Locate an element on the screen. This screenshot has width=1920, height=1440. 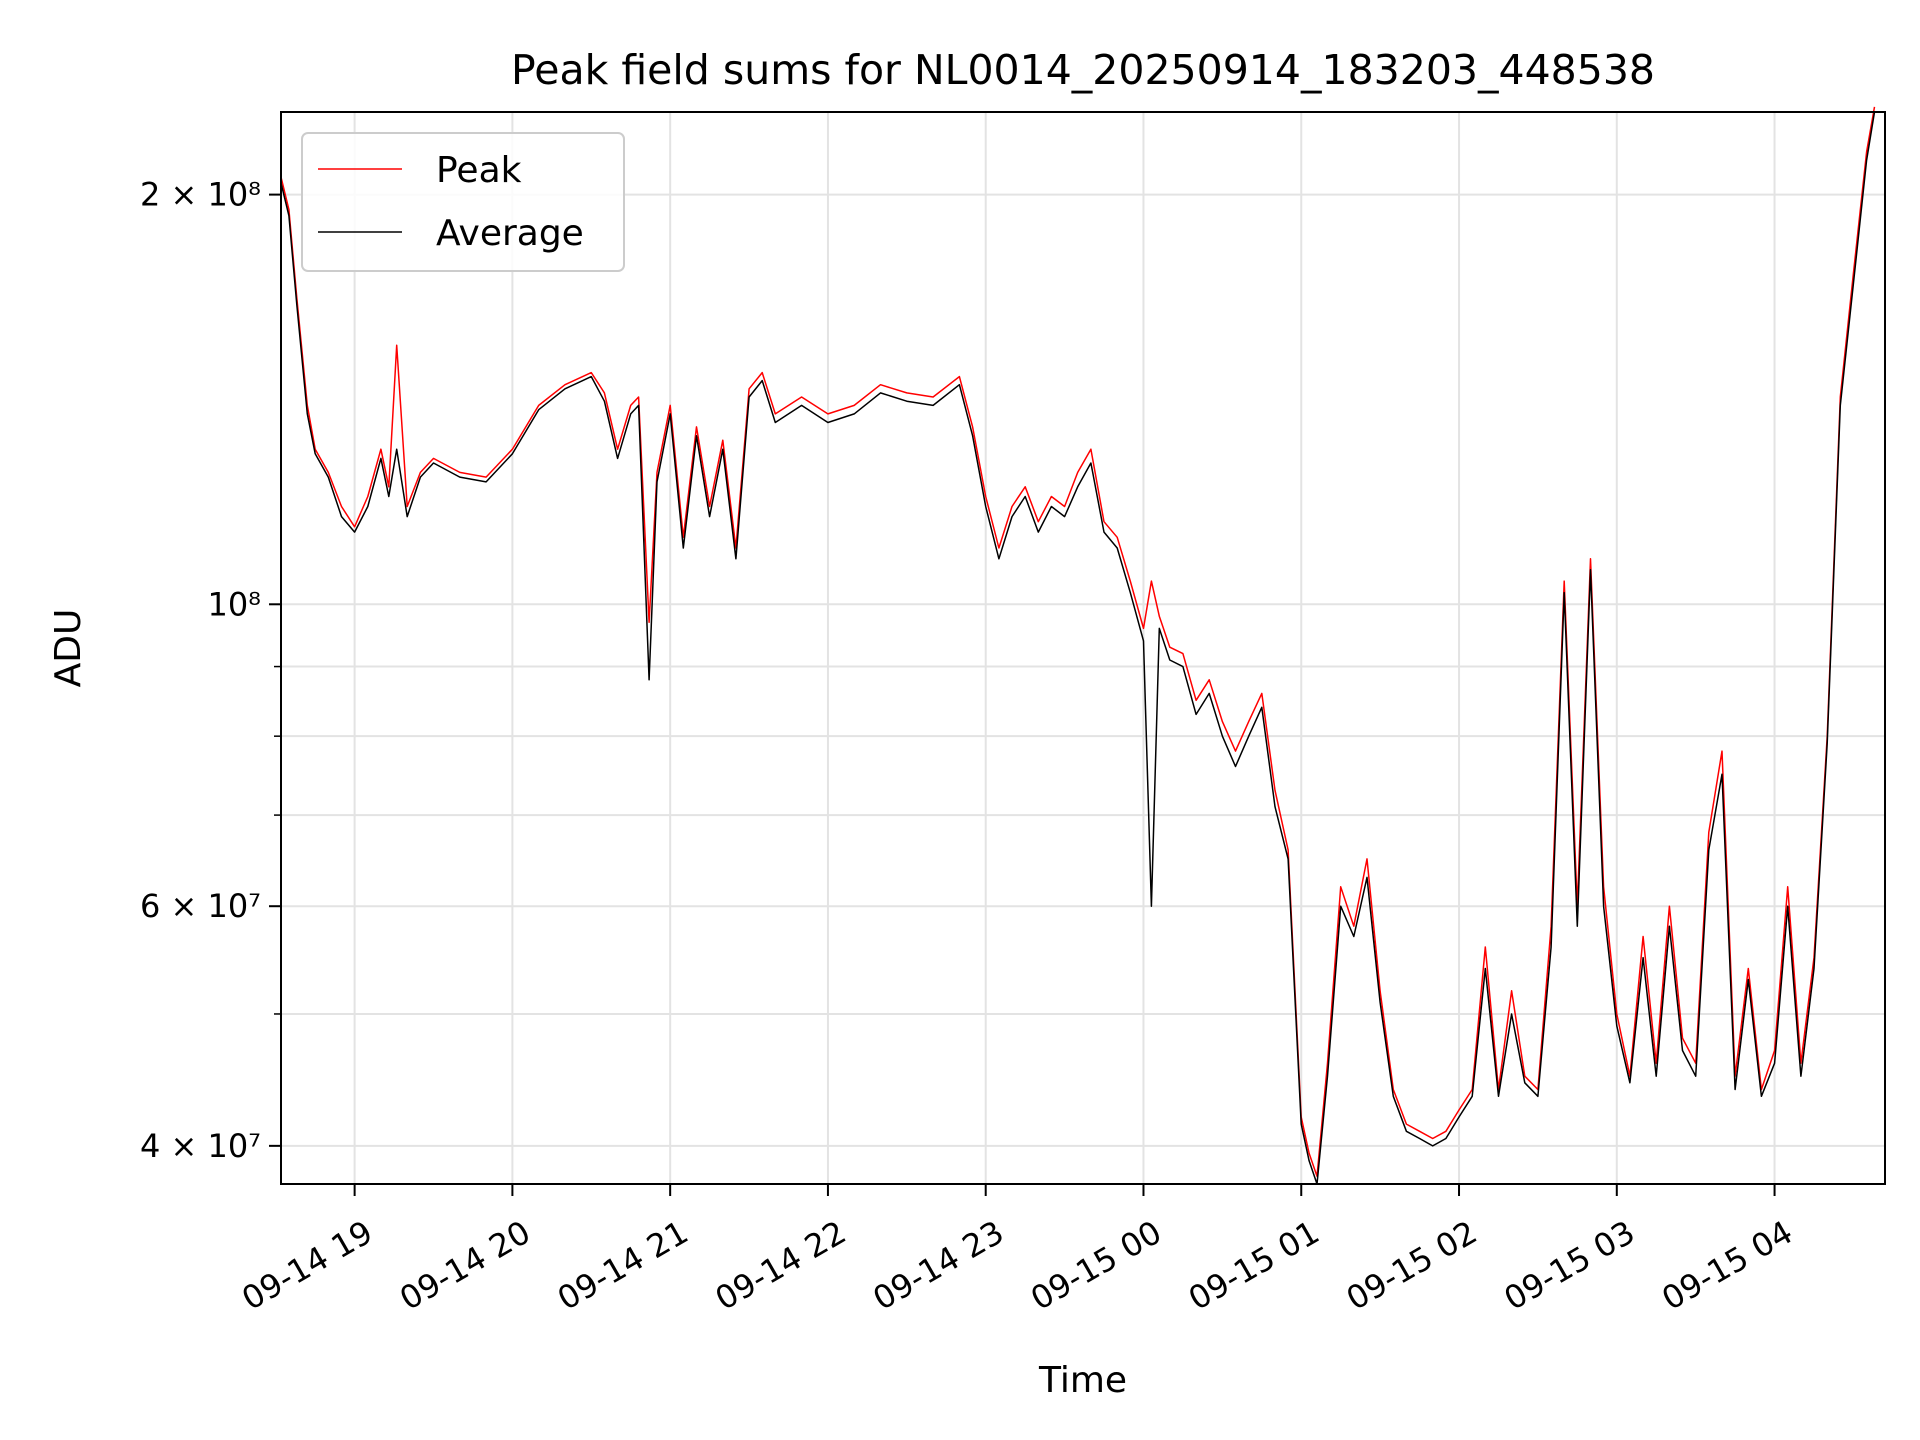
x-tick-label: 09-14 21 is located at coordinates (623, 1265).